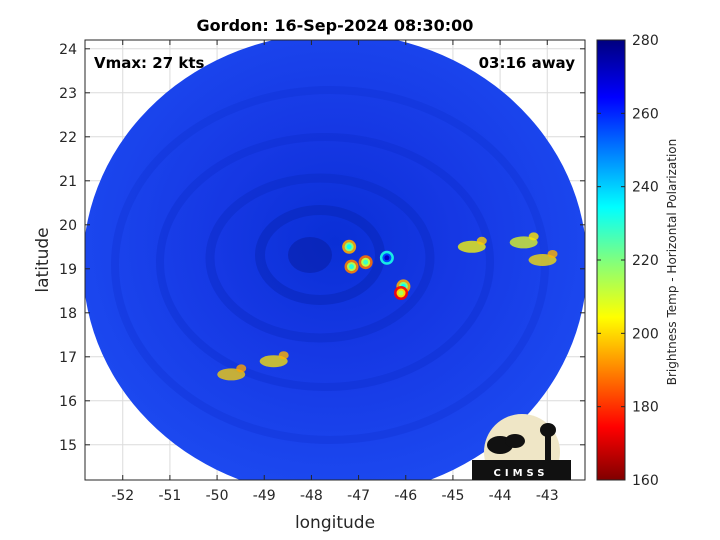  What do you see at coordinates (358, 496) in the screenshot?
I see `x-tick-label: -47` at bounding box center [358, 496].